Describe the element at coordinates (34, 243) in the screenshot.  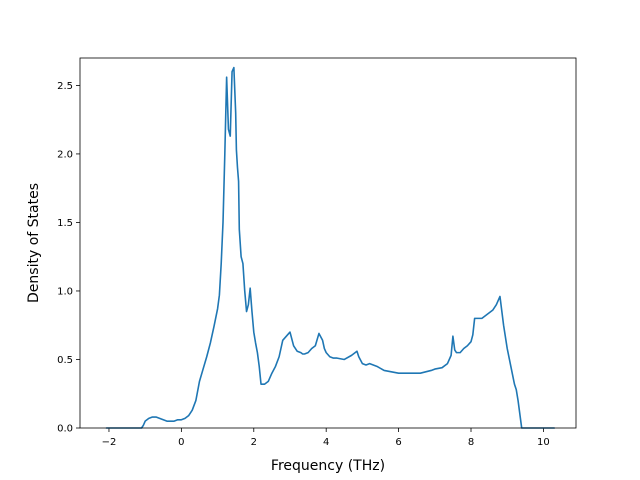
I see `y-axis-label: Density of States` at that location.